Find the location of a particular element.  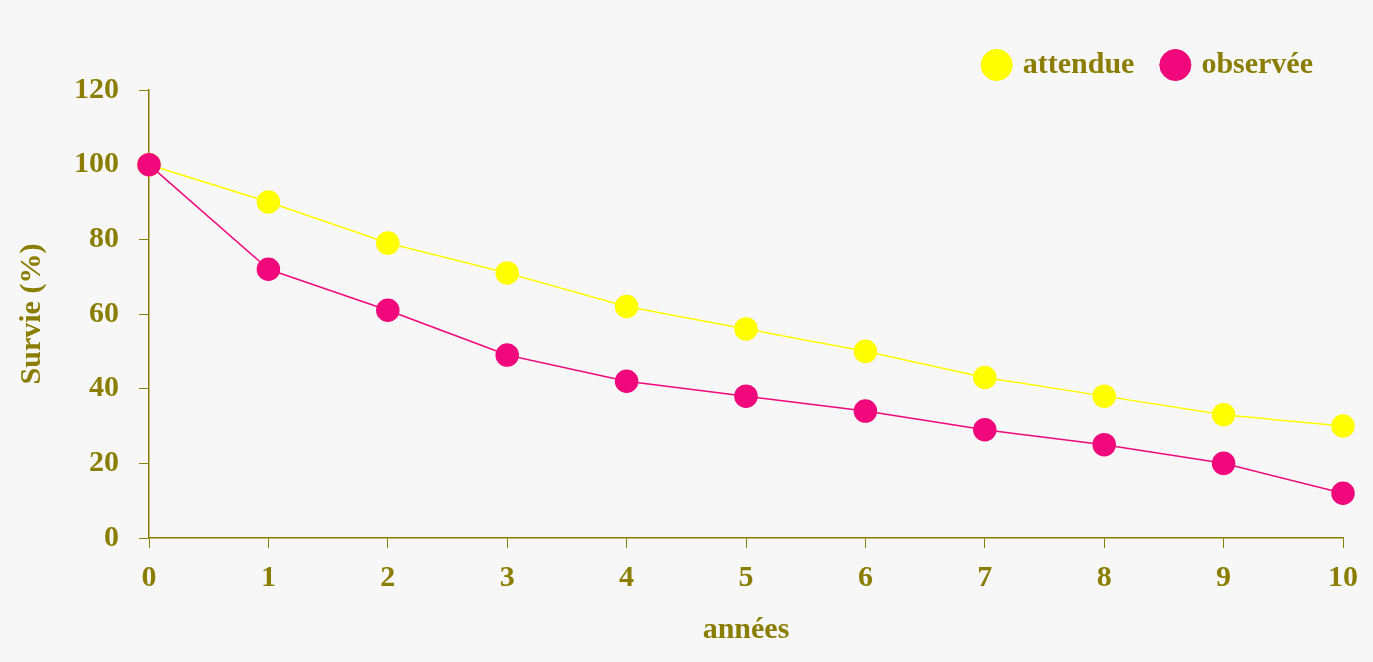

x-tick-label: 3 is located at coordinates (507, 575).